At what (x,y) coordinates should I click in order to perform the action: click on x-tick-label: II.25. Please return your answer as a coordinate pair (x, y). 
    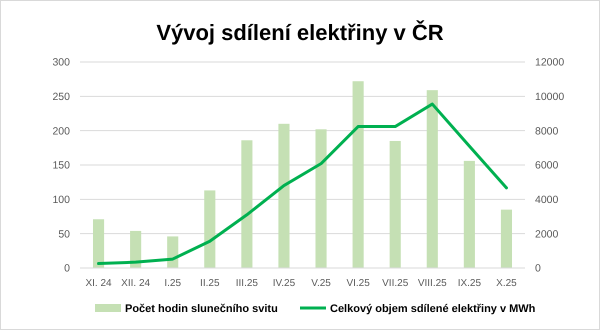
    Looking at the image, I should click on (210, 283).